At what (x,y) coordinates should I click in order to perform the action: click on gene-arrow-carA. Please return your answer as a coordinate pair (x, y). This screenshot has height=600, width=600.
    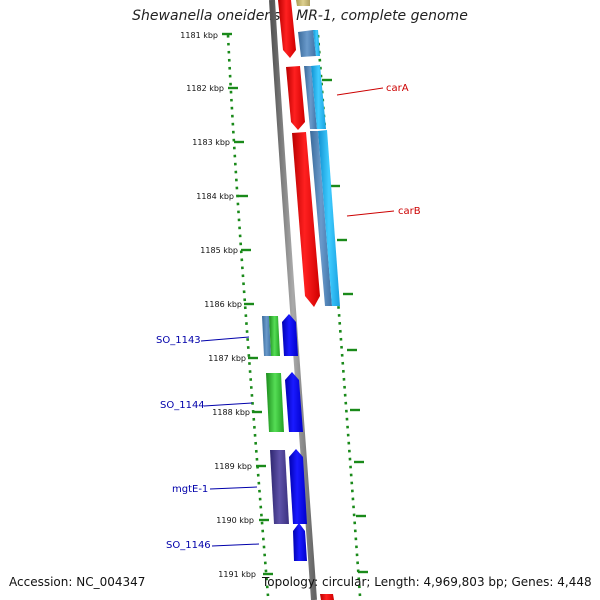
    Looking at the image, I should click on (295, 98).